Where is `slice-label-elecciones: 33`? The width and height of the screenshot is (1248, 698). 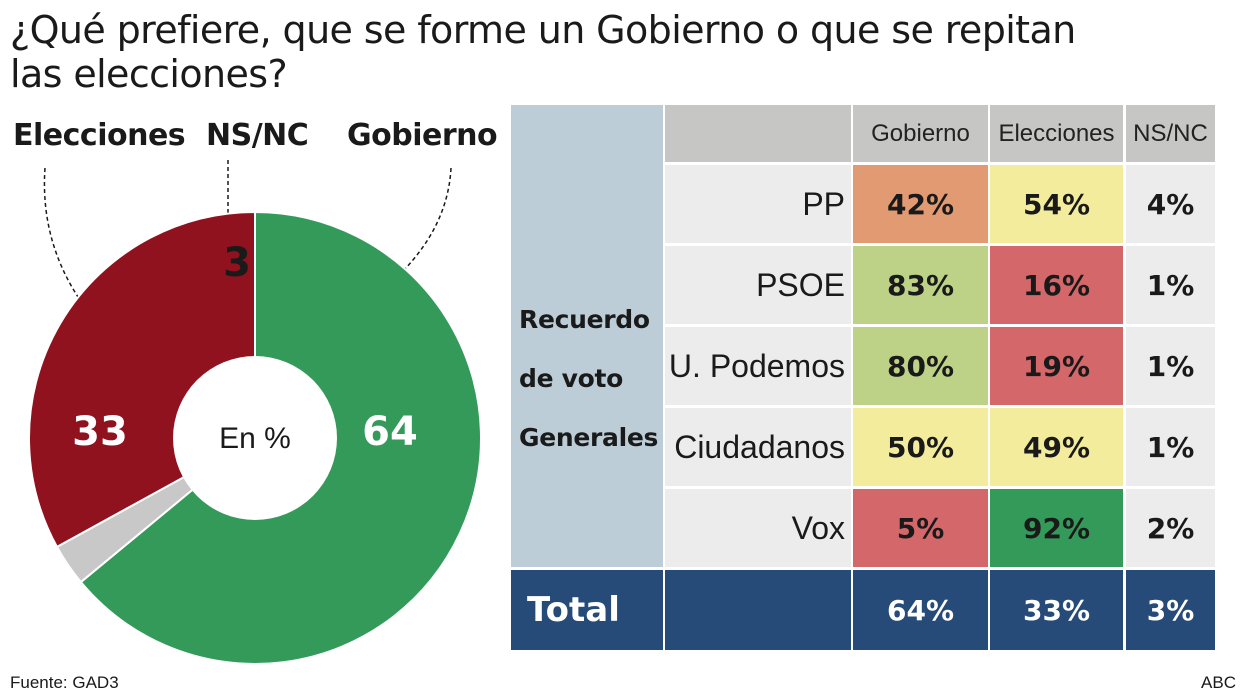
slice-label-elecciones: 33 is located at coordinates (100, 432).